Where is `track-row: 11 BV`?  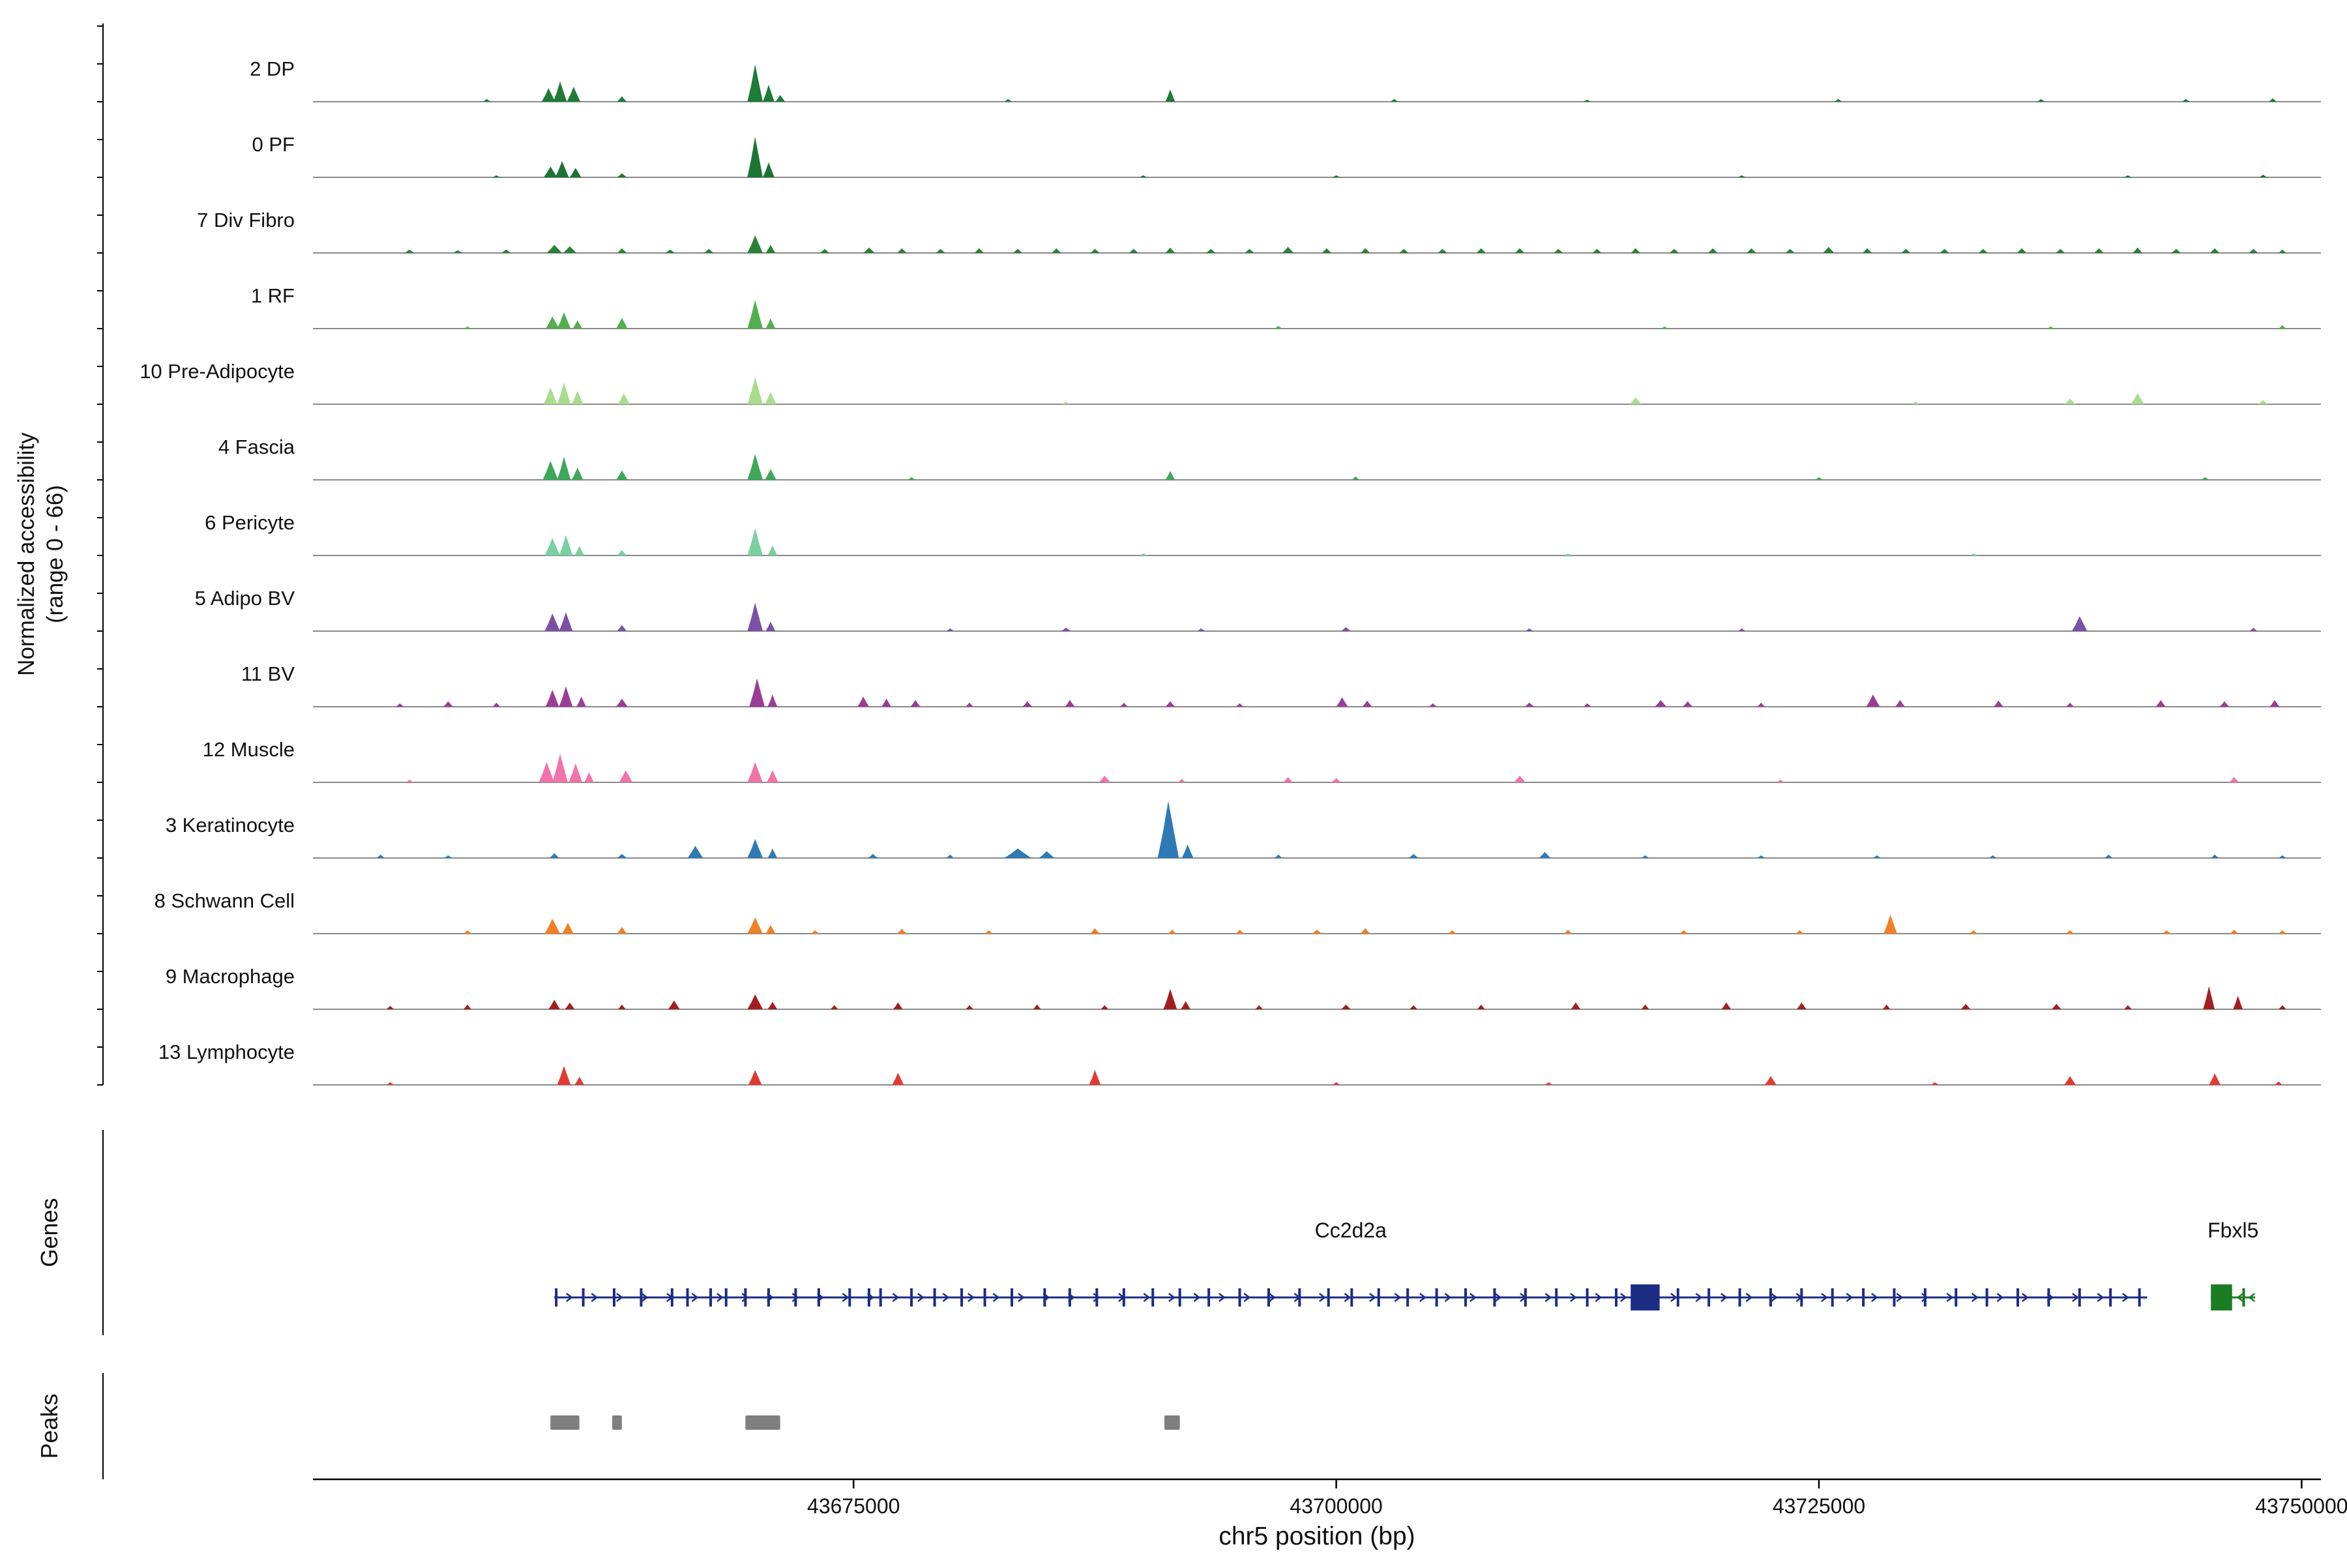 track-row: 11 BV is located at coordinates (1281, 684).